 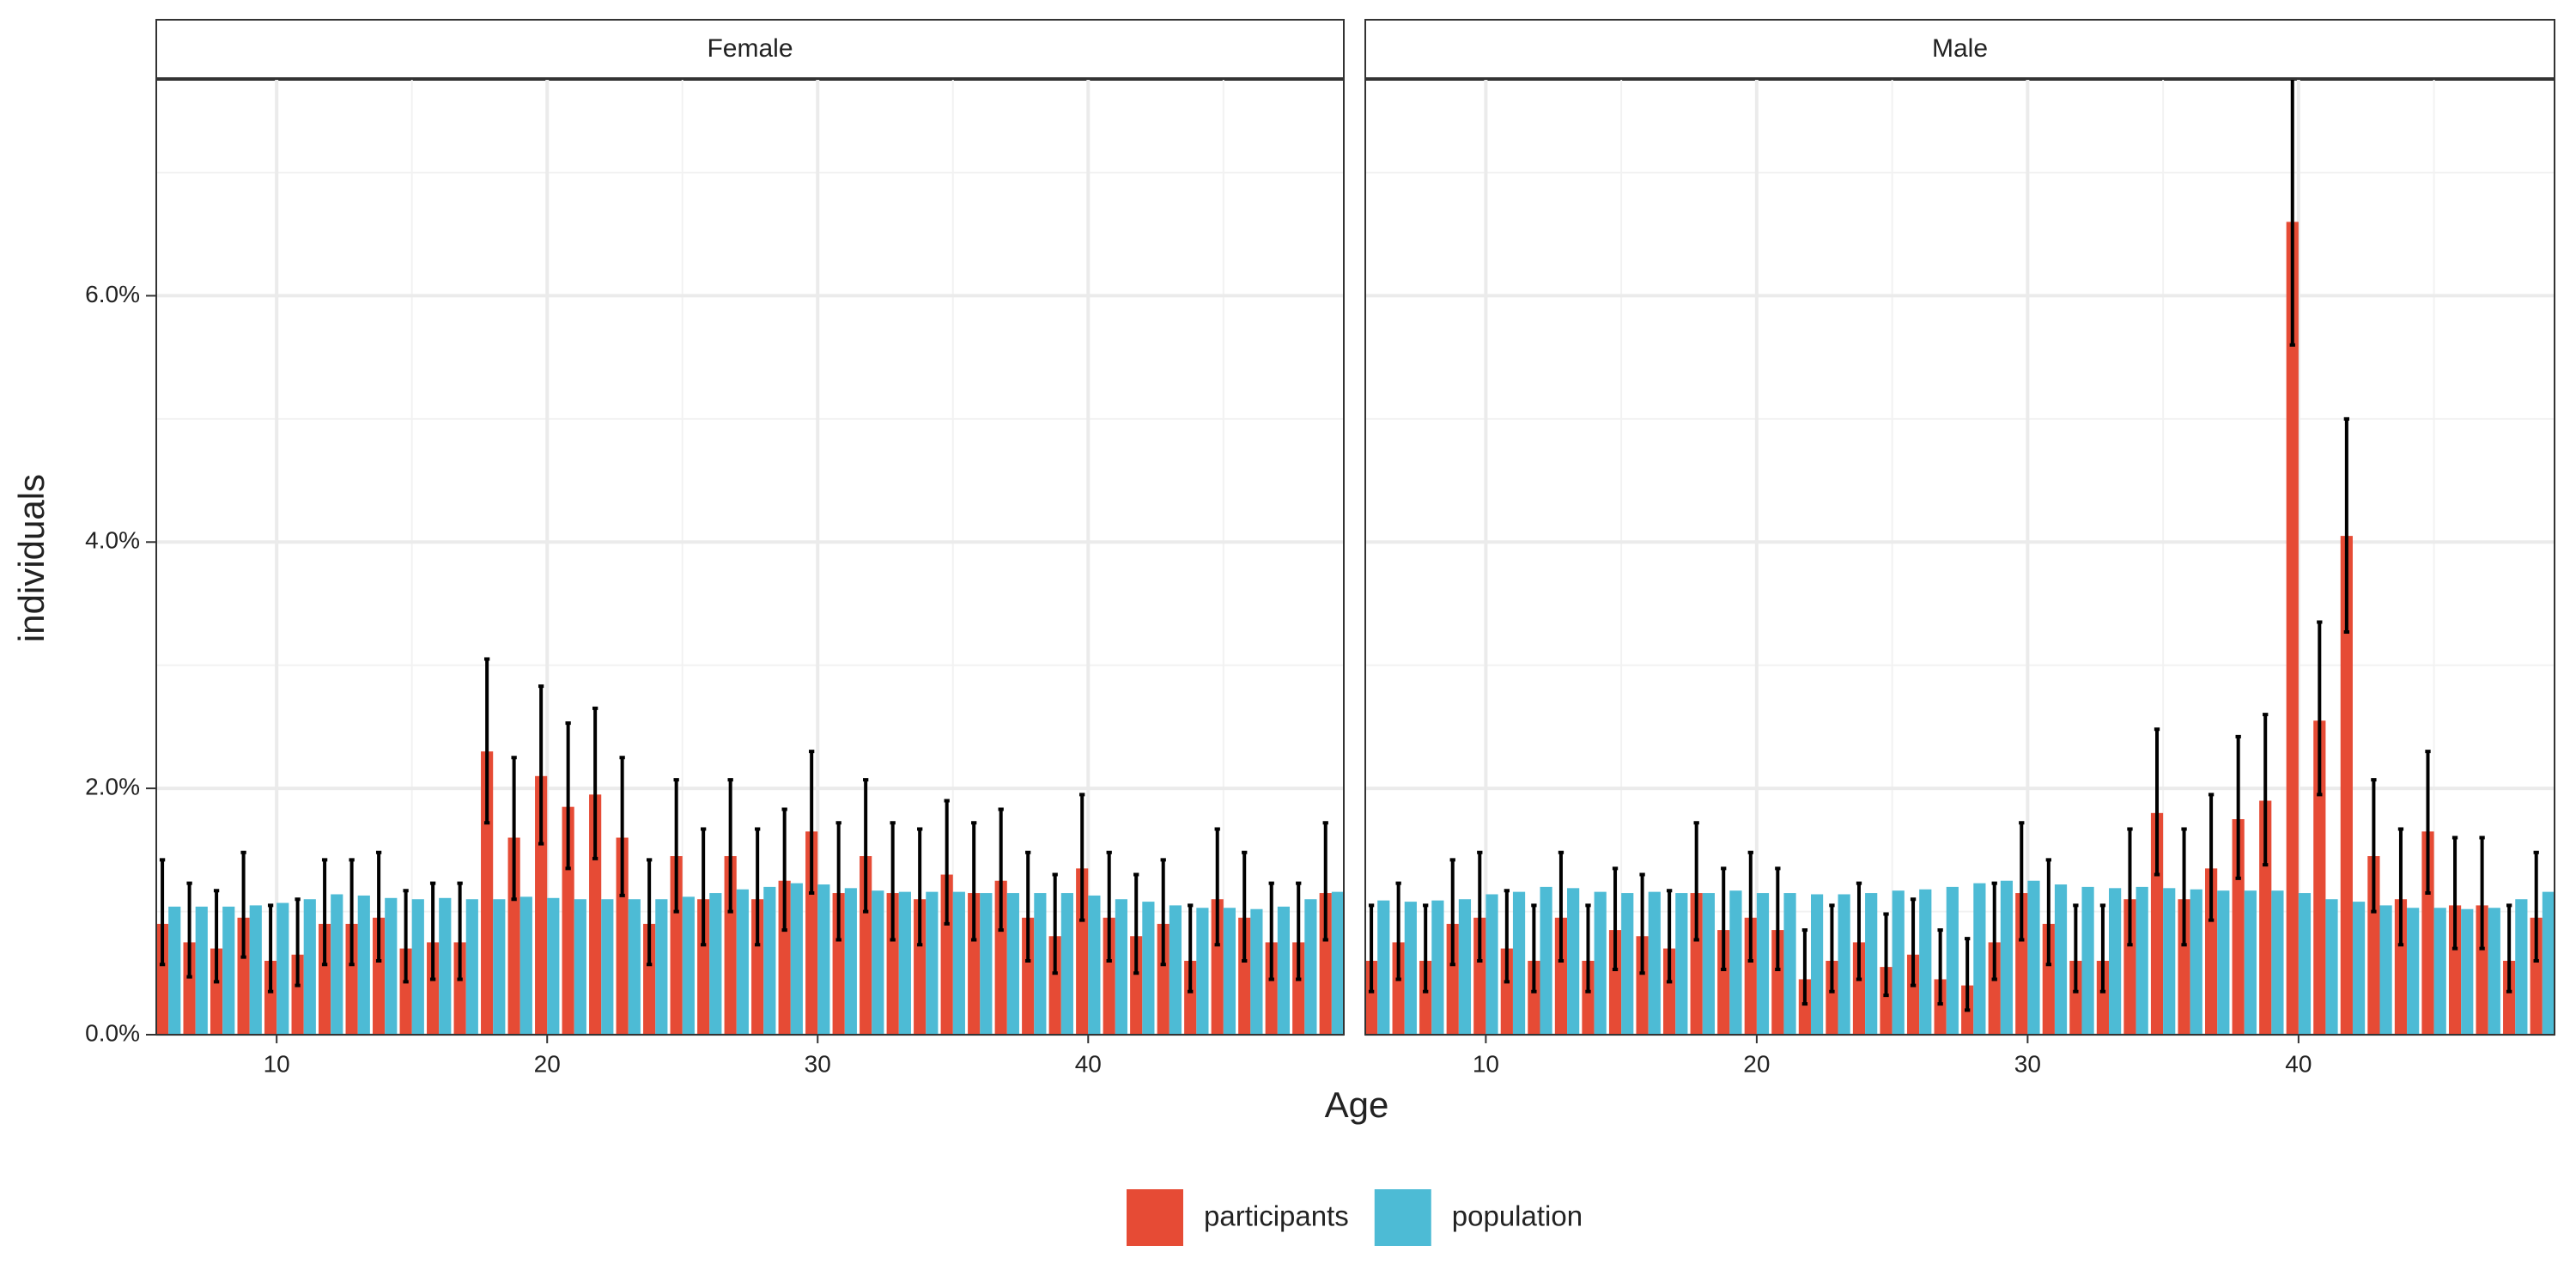 I want to click on y-tick-label: 4.0%, so click(x=112, y=541).